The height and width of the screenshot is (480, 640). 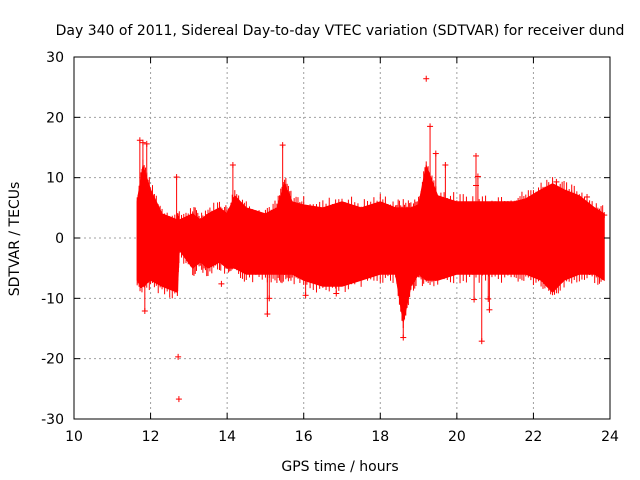 What do you see at coordinates (55, 118) in the screenshot?
I see `y-tick-label: 20` at bounding box center [55, 118].